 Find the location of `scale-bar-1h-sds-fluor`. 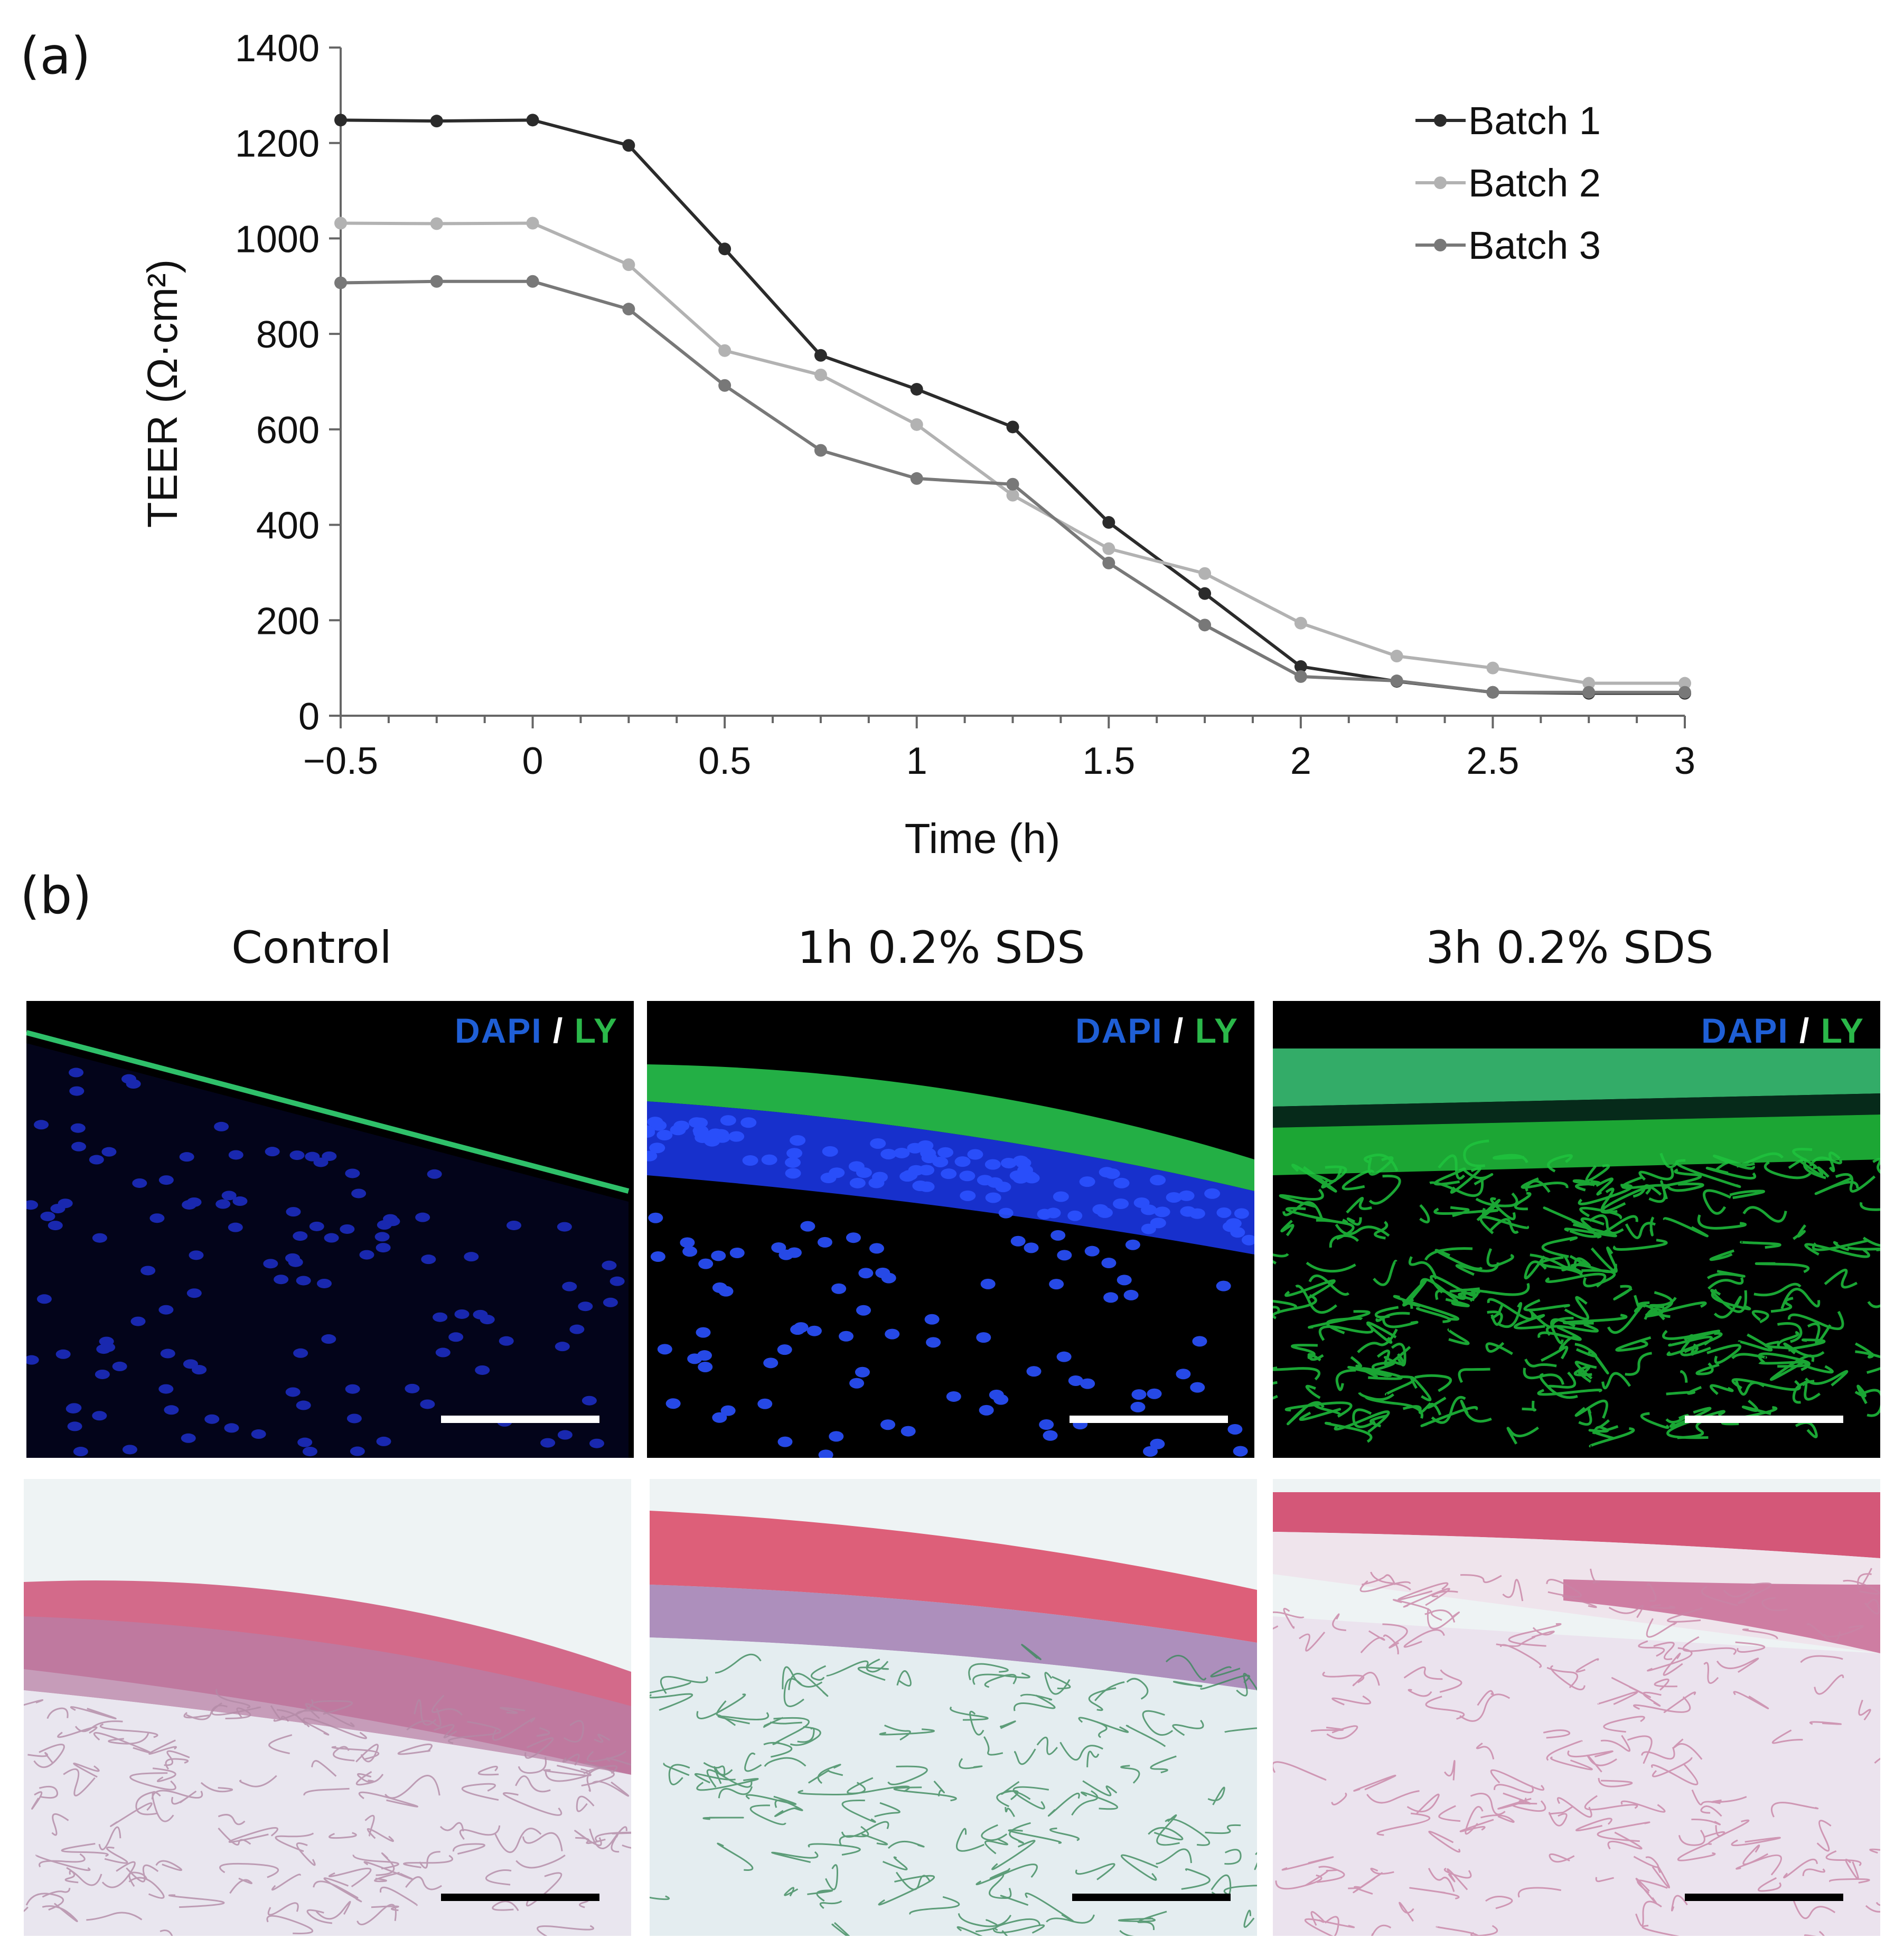

scale-bar-1h-sds-fluor is located at coordinates (1149, 1419).